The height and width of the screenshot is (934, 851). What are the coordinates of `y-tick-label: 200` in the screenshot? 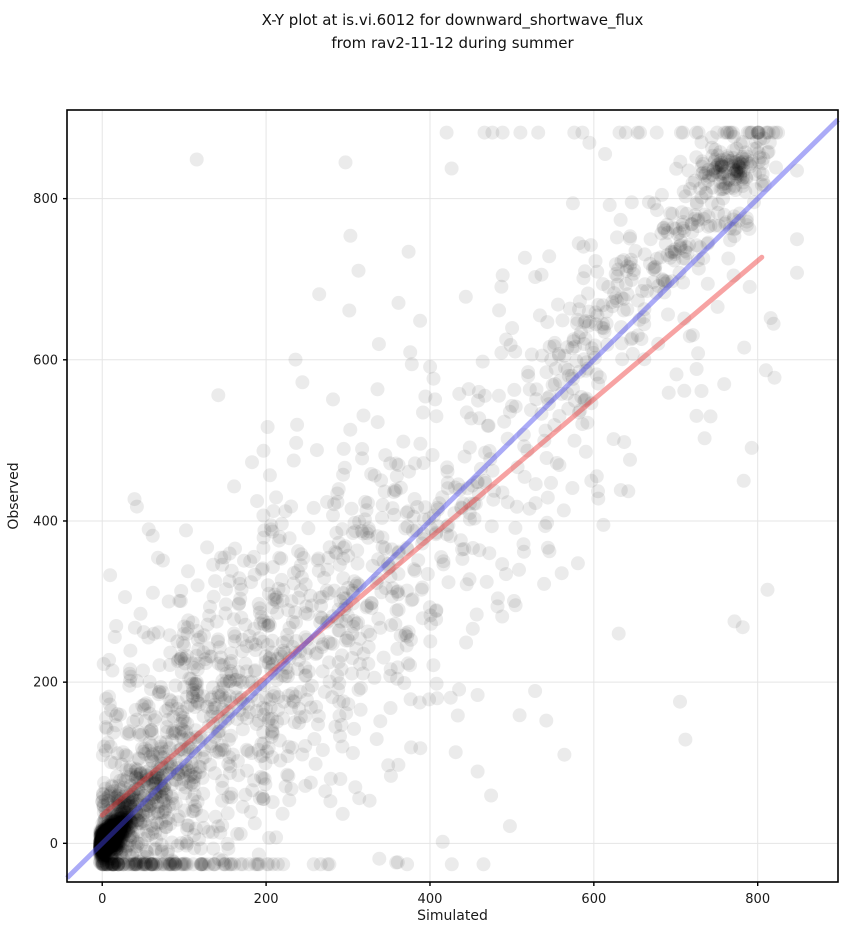 It's located at (45, 683).